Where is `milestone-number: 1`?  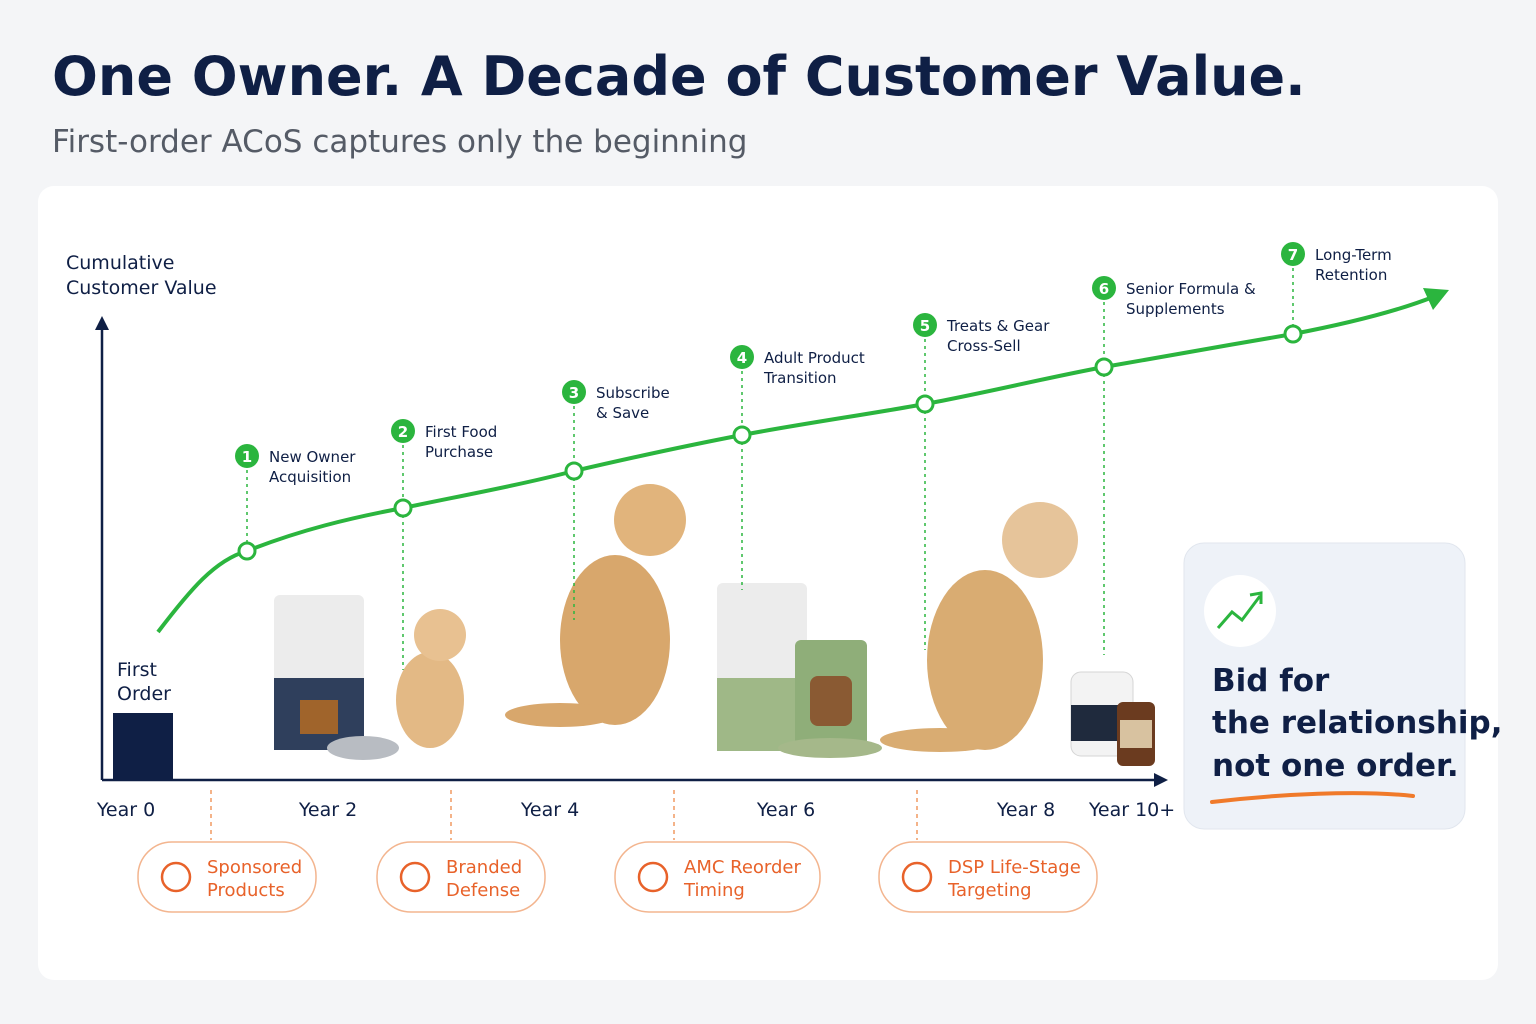 milestone-number: 1 is located at coordinates (247, 457).